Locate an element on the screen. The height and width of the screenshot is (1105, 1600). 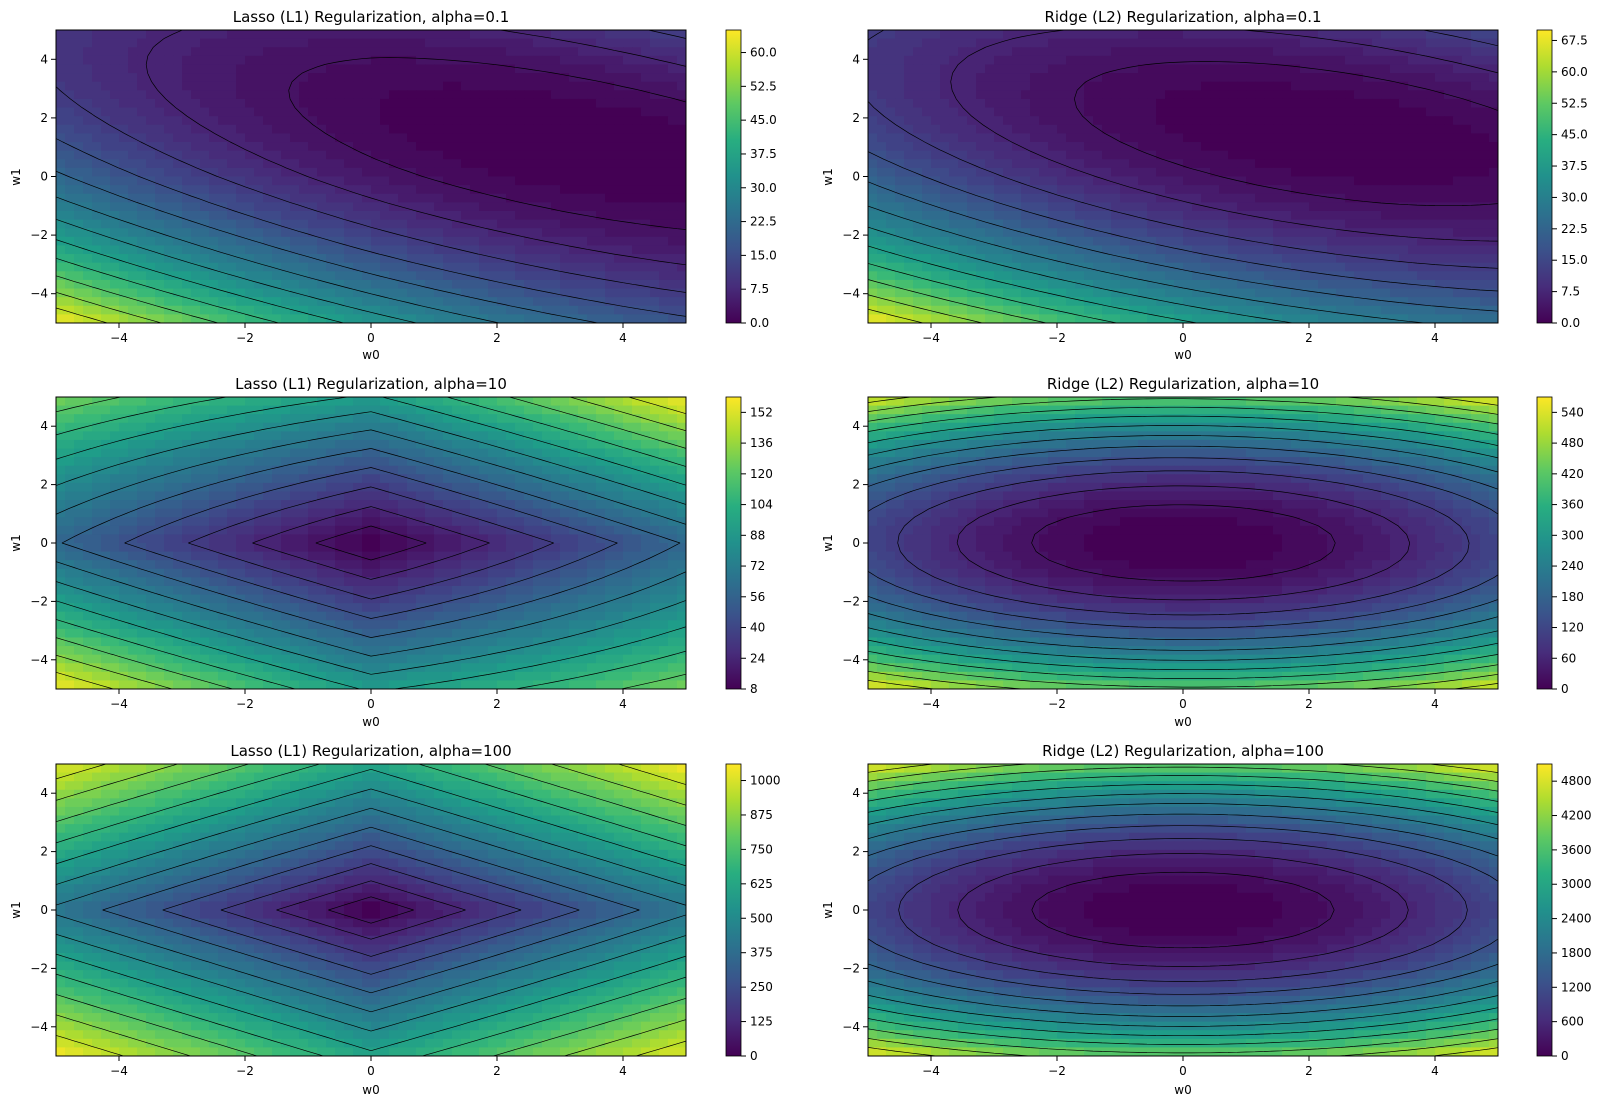
contour-lines is located at coordinates (371, 176).